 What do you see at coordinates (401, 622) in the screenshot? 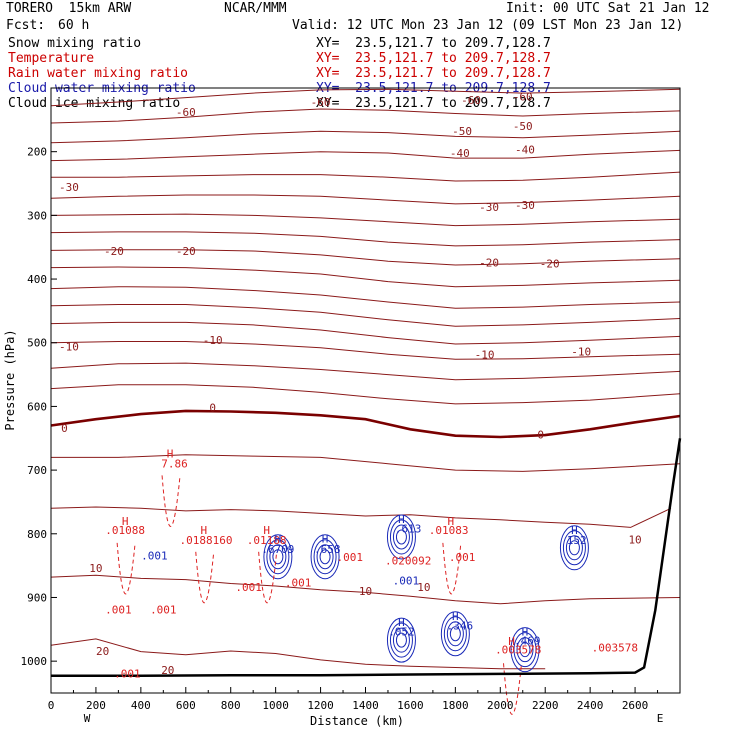
I see `cloud-water-label-3: H` at bounding box center [401, 622].